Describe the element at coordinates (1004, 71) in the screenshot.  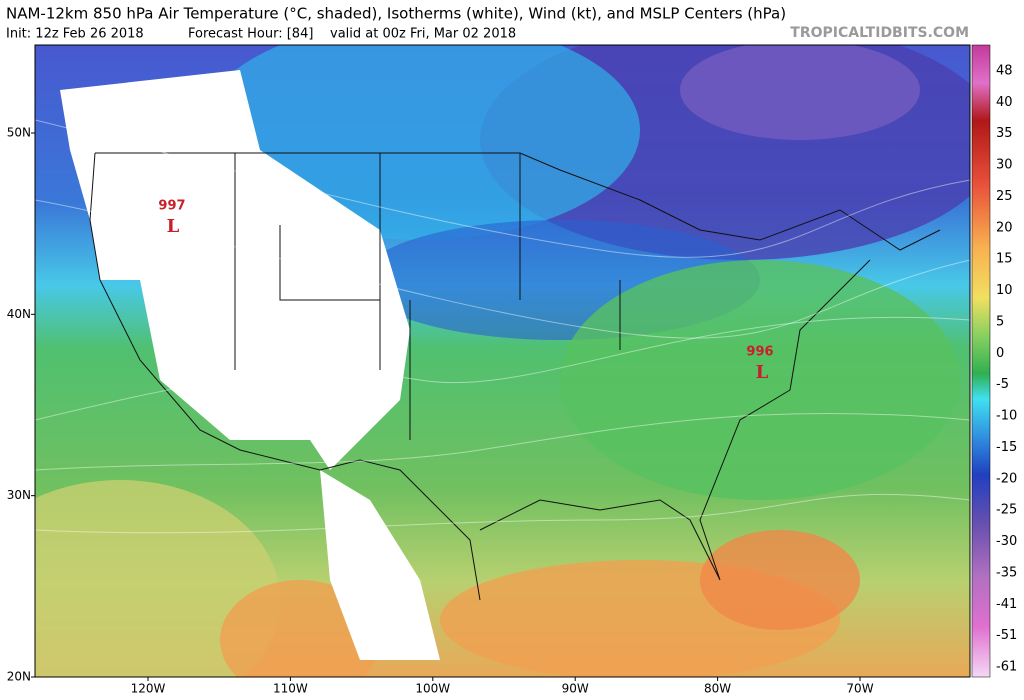
I see `colorbar-label: 48` at that location.